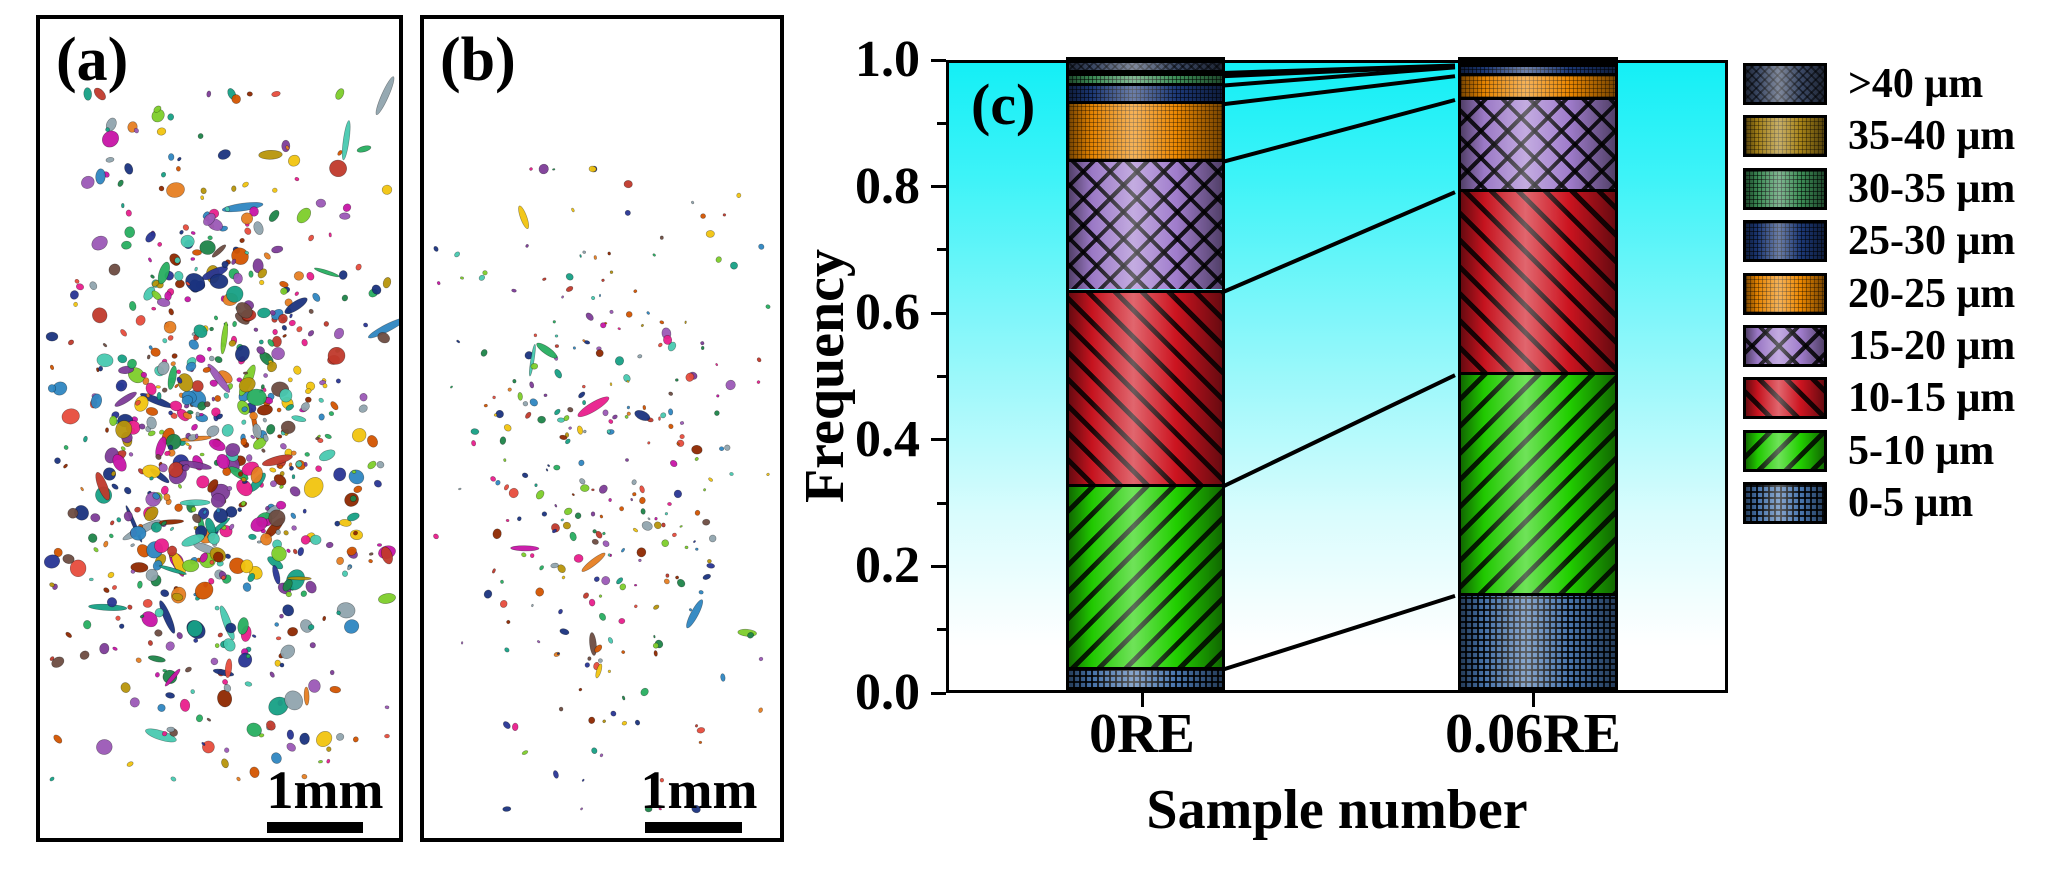 This screenshot has width=2048, height=871. I want to click on bar-segment-0RE-20-25μm, so click(1145, 130).